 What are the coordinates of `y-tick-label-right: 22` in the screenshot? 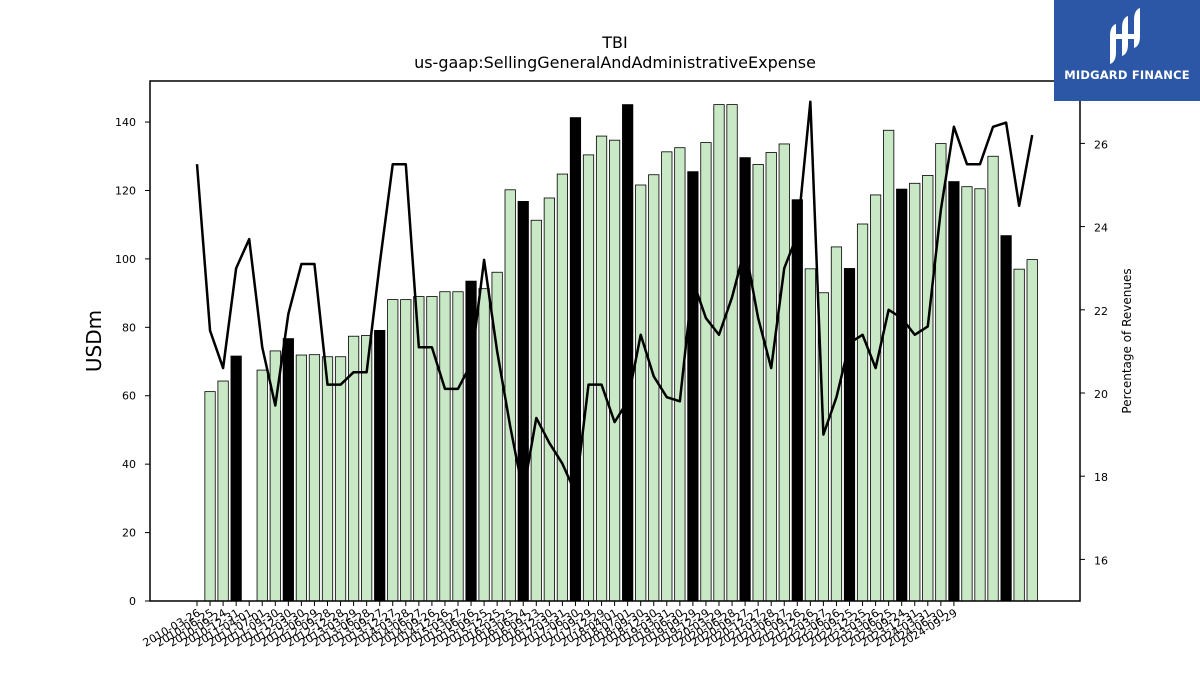 It's located at (1101, 311).